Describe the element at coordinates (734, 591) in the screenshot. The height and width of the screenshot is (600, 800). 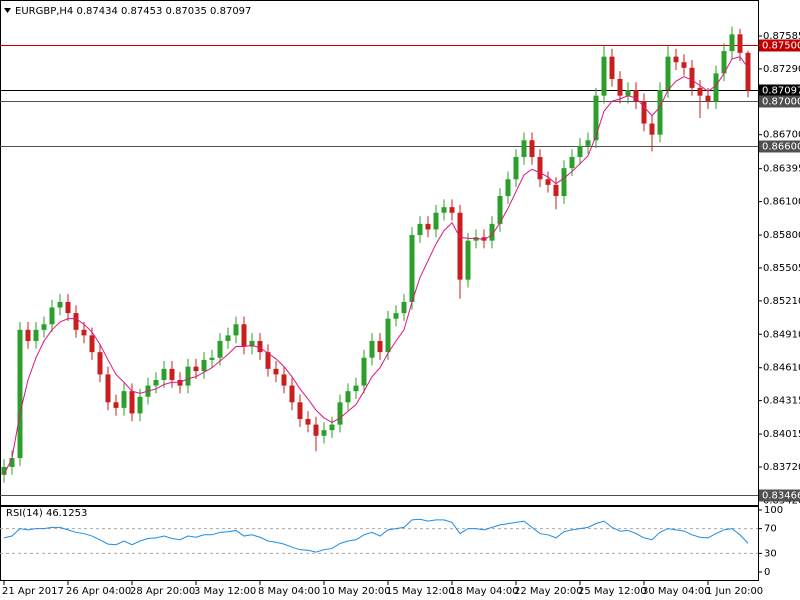
I see `x-tick-label: 1 Jun 20:00` at that location.